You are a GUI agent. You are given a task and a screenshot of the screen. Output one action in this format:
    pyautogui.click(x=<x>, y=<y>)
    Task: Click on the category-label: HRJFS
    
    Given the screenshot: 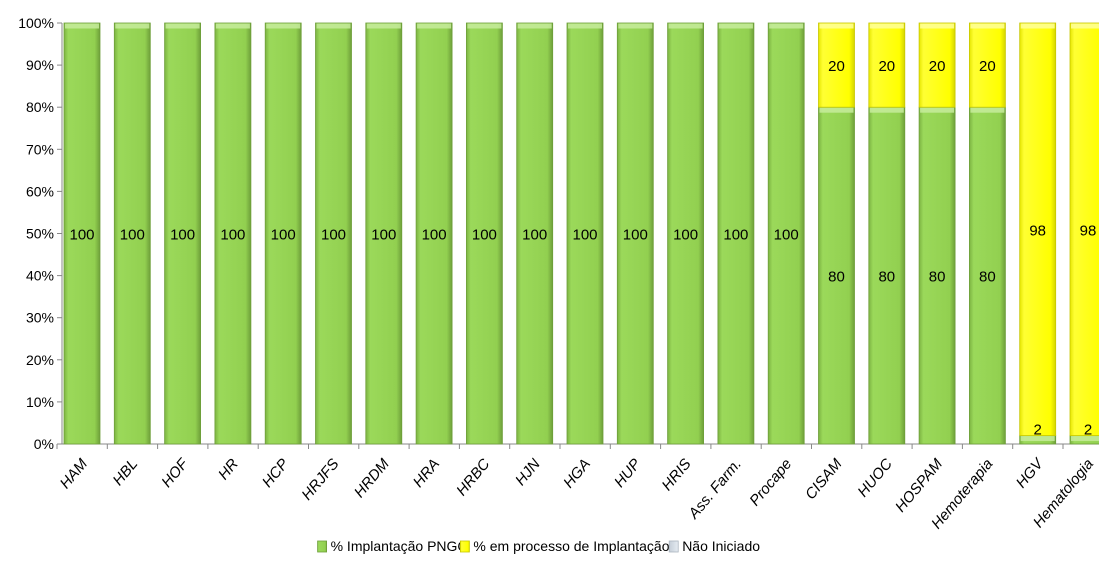 What is the action you would take?
    pyautogui.click(x=320, y=480)
    